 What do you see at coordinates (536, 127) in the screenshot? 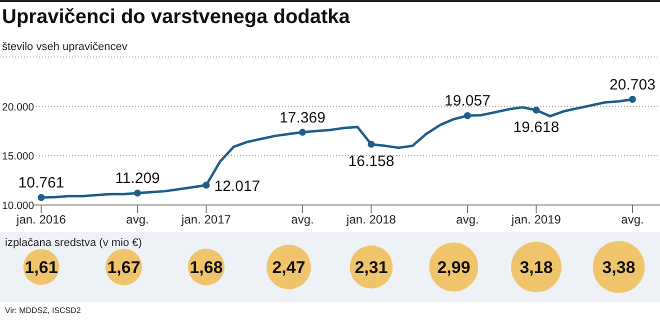
I see `data-label: 19.618` at bounding box center [536, 127].